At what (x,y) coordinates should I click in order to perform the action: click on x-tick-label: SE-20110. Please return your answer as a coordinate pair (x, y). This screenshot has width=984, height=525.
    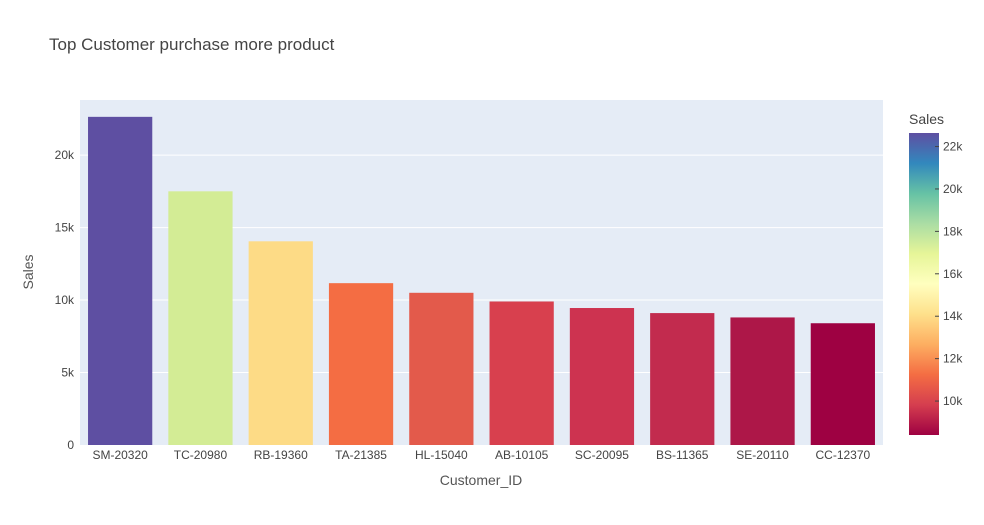
    Looking at the image, I should click on (762, 455).